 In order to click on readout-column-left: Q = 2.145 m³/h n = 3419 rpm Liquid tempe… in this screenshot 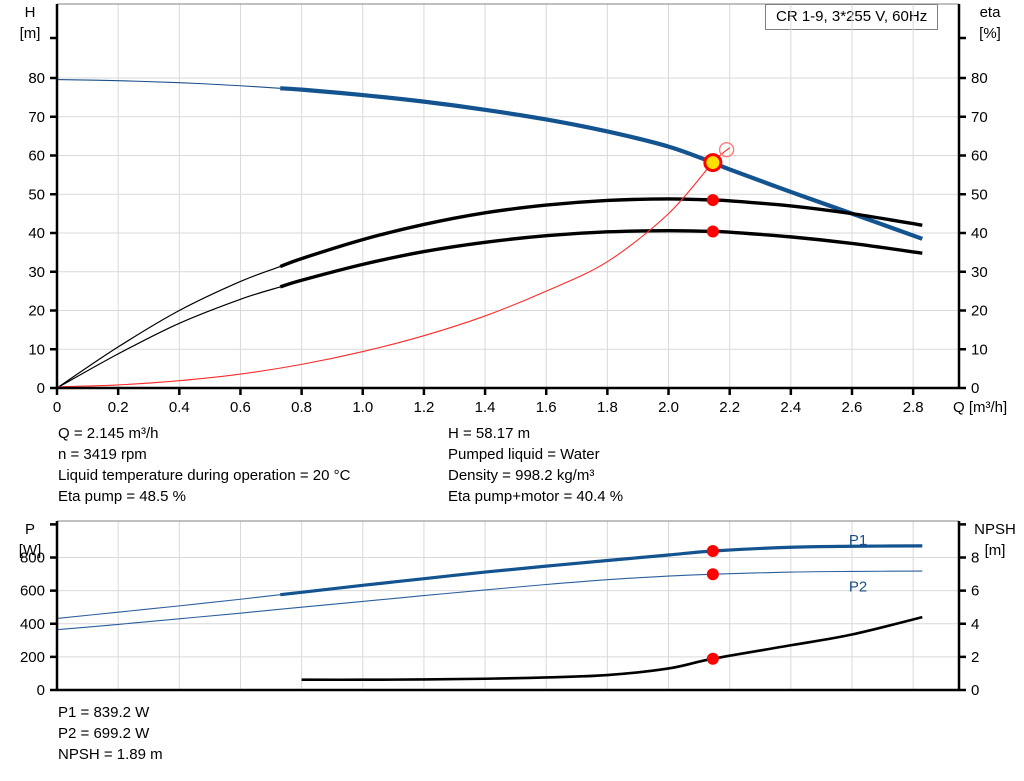, I will do `click(204, 465)`.